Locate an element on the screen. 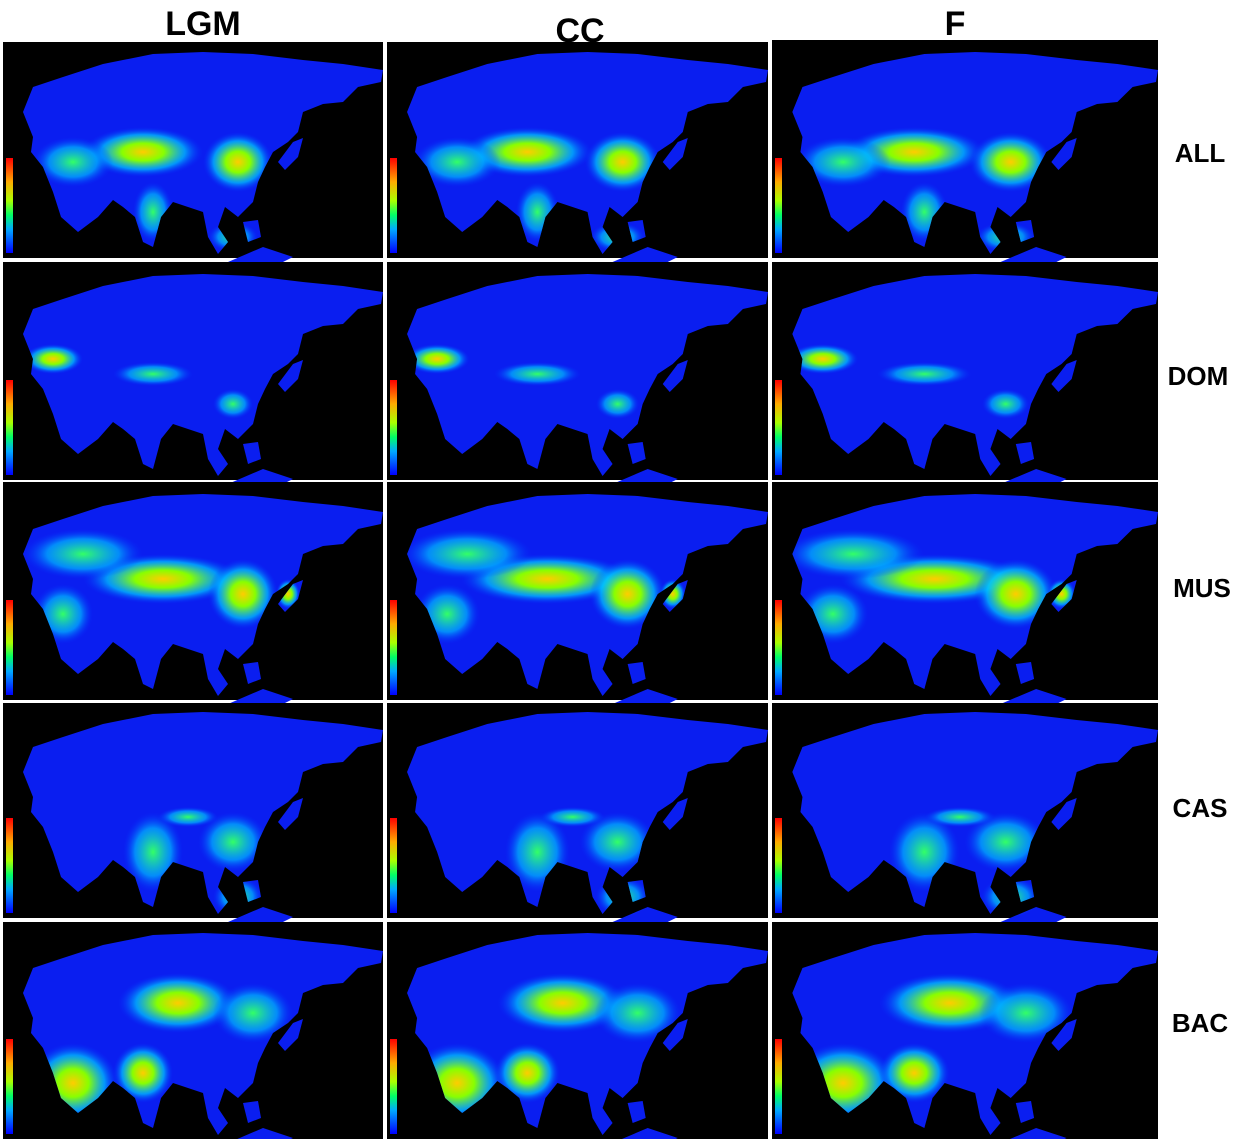  row-label: ALL is located at coordinates (1200, 153).